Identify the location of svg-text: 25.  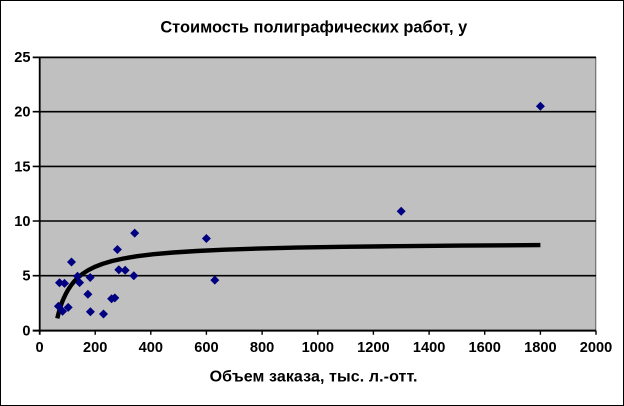
(22, 58).